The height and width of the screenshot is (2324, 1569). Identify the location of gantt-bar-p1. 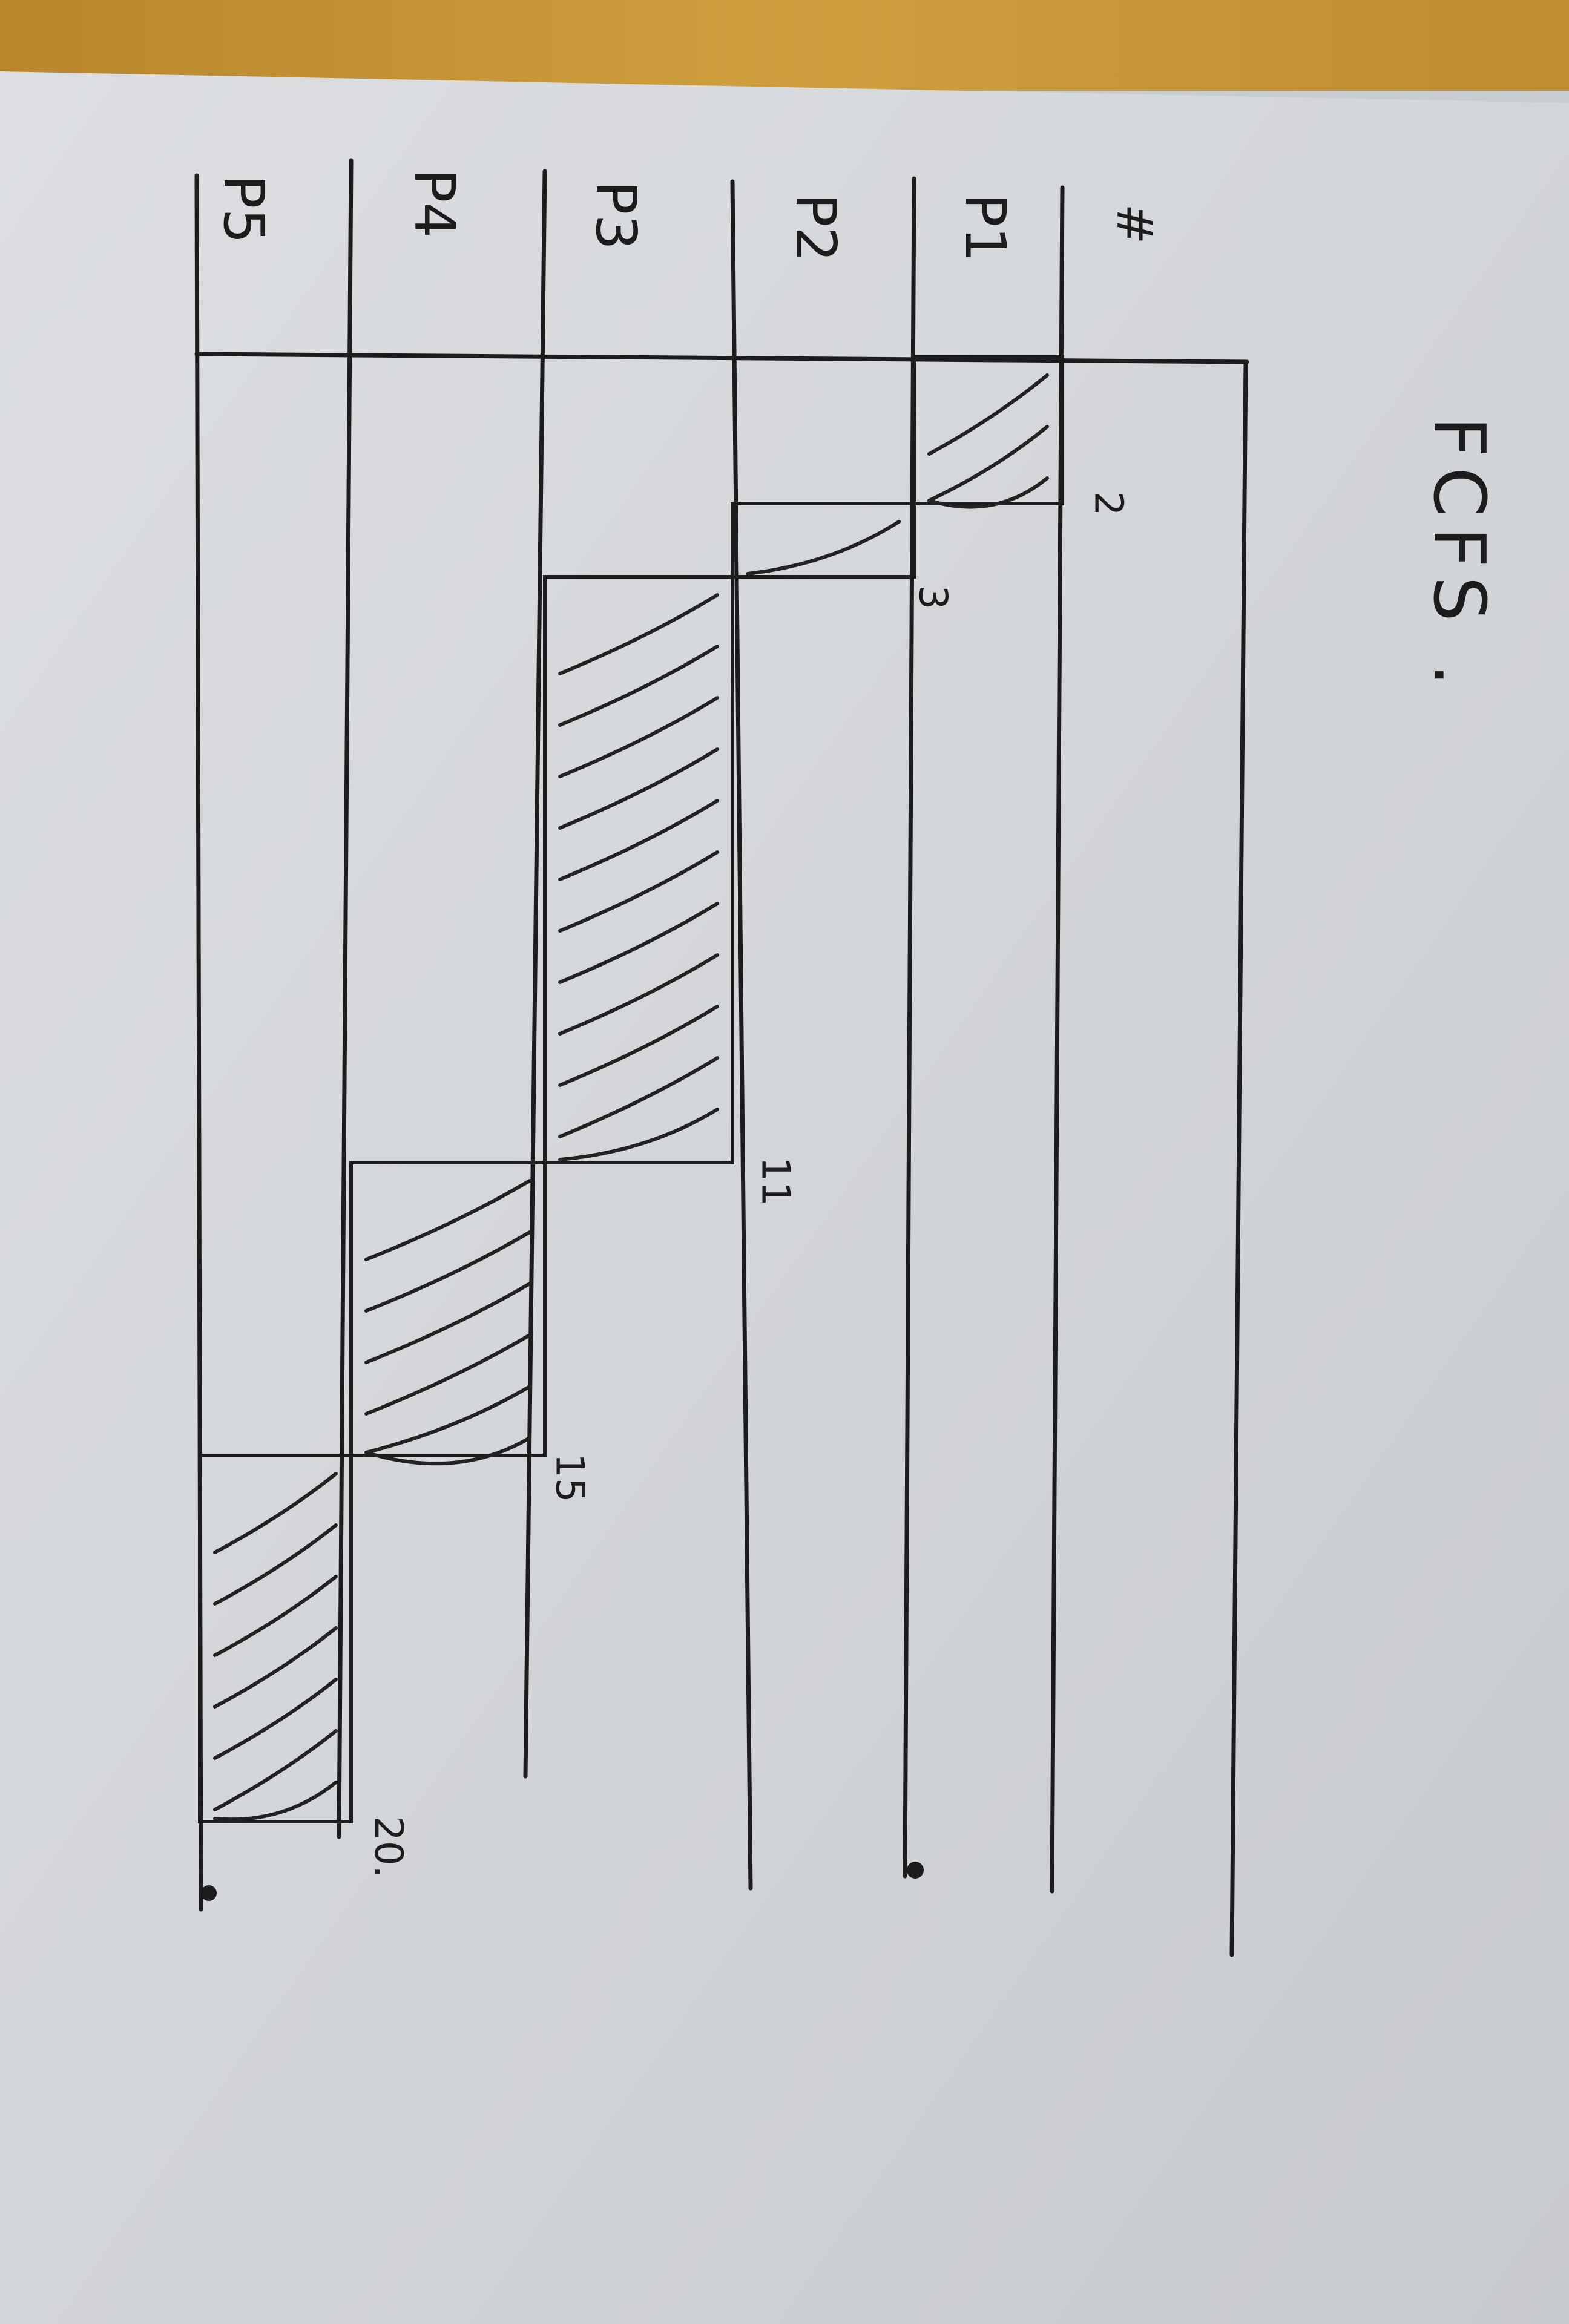
(988, 430).